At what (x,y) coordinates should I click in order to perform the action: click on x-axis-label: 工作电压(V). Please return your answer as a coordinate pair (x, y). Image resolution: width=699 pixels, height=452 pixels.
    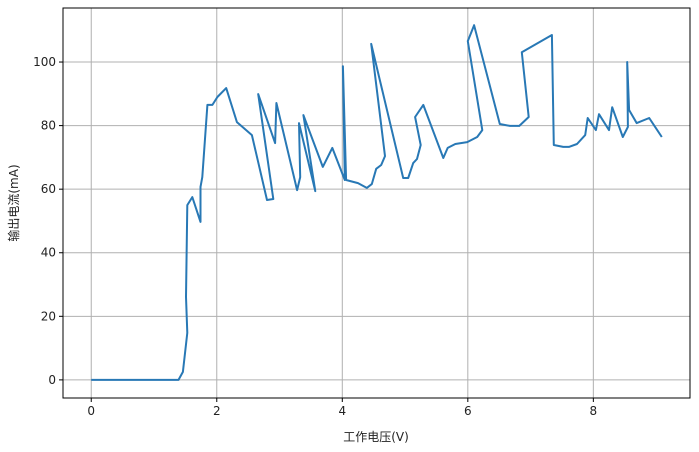
    Looking at the image, I should click on (376, 437).